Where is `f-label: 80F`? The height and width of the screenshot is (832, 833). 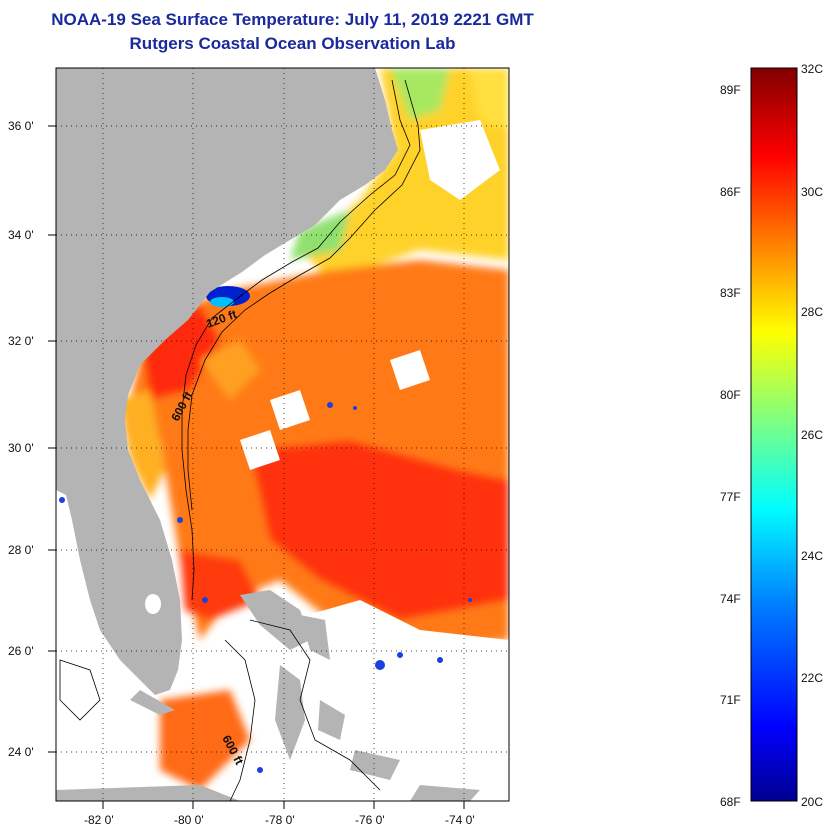
f-label: 80F is located at coordinates (730, 395).